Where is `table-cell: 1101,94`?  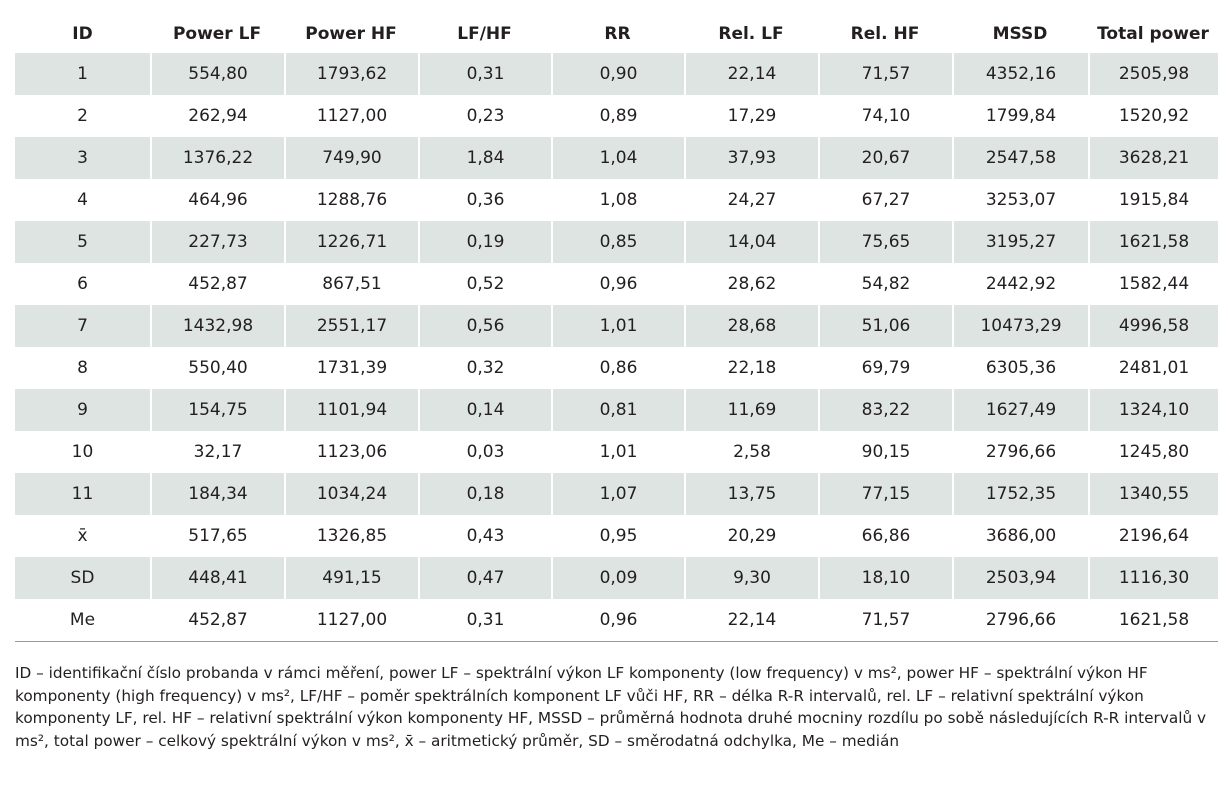
table-cell: 1101,94 is located at coordinates (351, 410).